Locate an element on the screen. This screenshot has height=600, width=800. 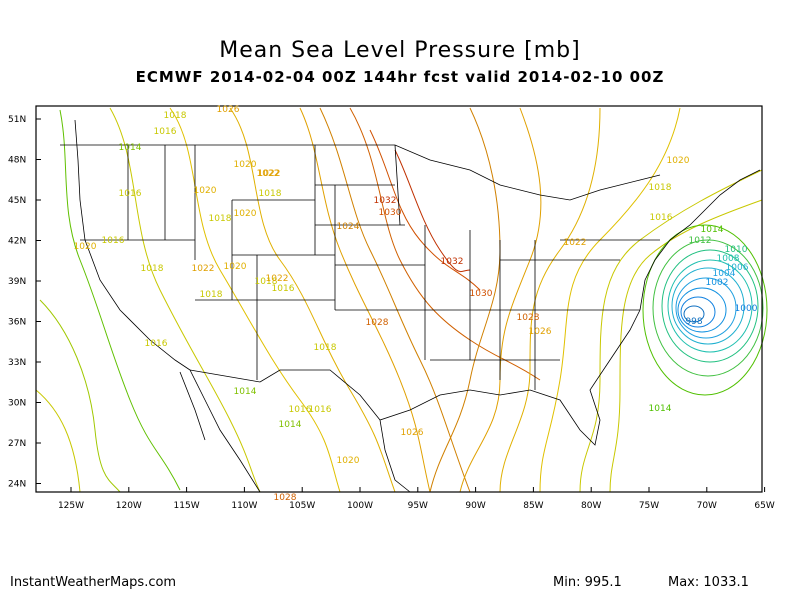
lon-tick-label: 115W is located at coordinates (187, 506).